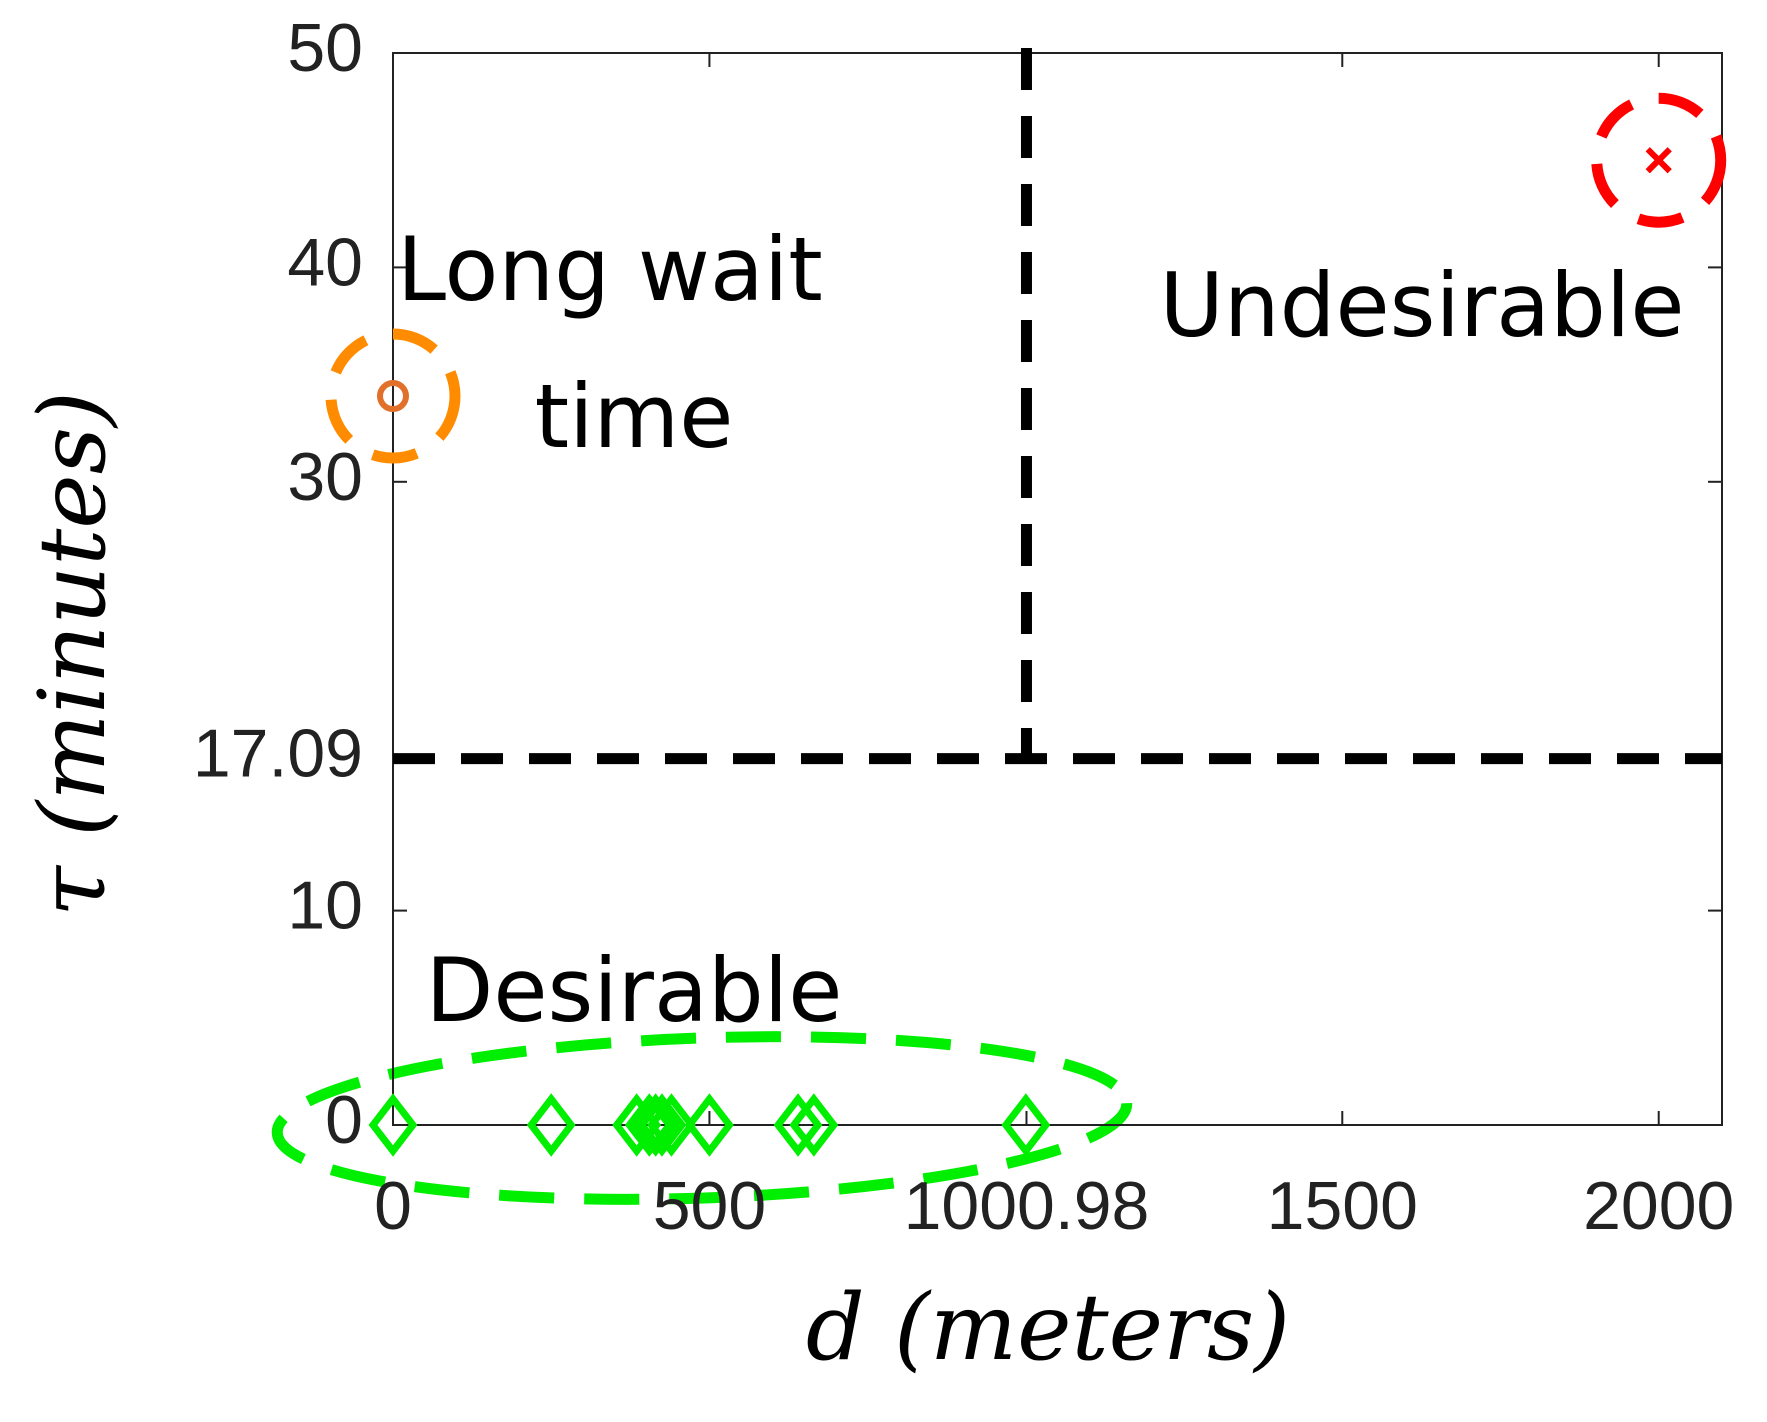  What do you see at coordinates (344, 1120) in the screenshot?
I see `y-tick-label: 0` at bounding box center [344, 1120].